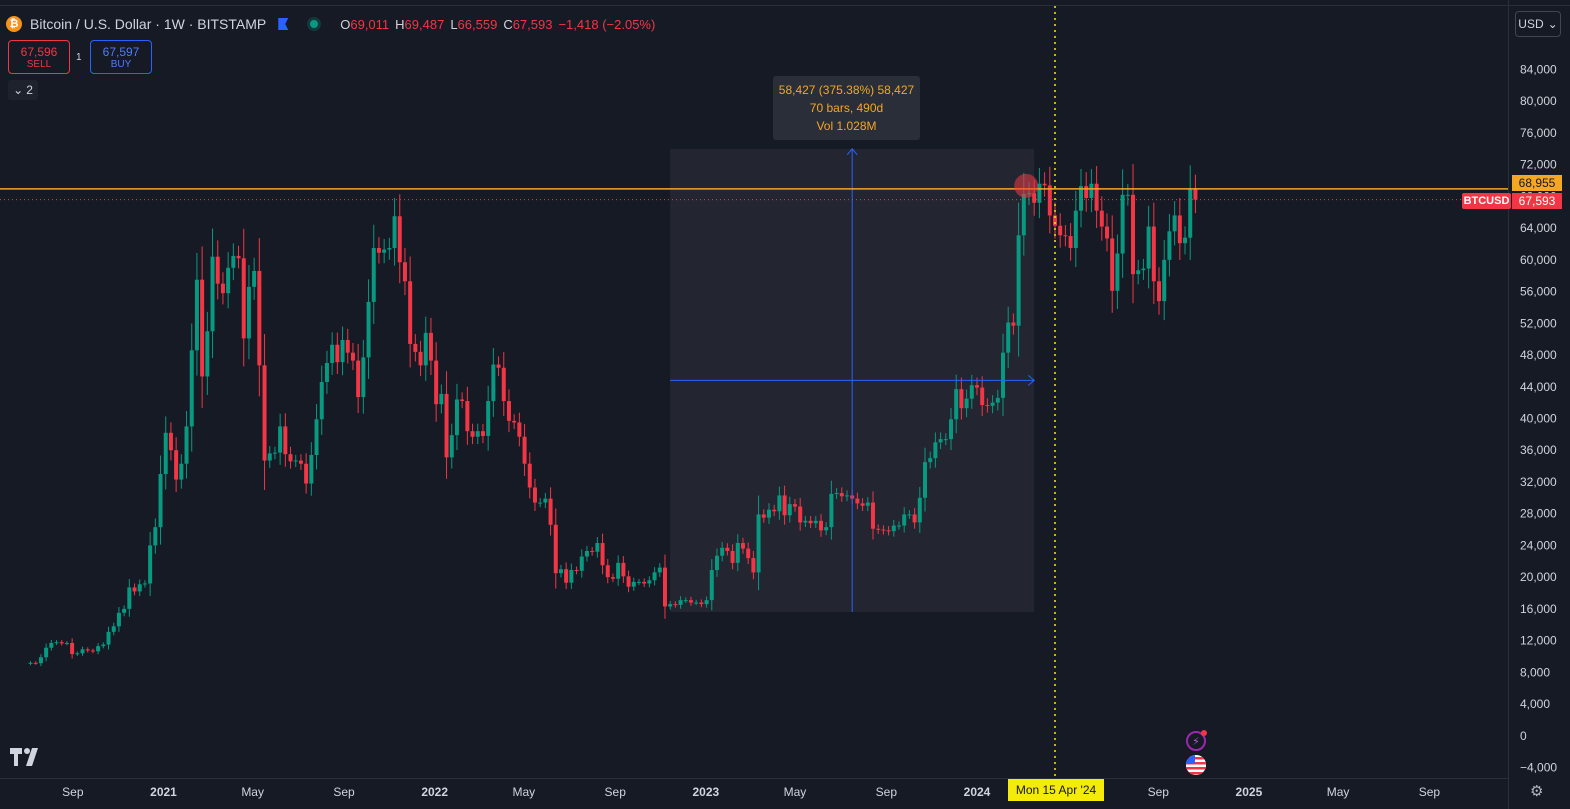  I want to click on price-tick-label: 84,000, so click(1538, 70).